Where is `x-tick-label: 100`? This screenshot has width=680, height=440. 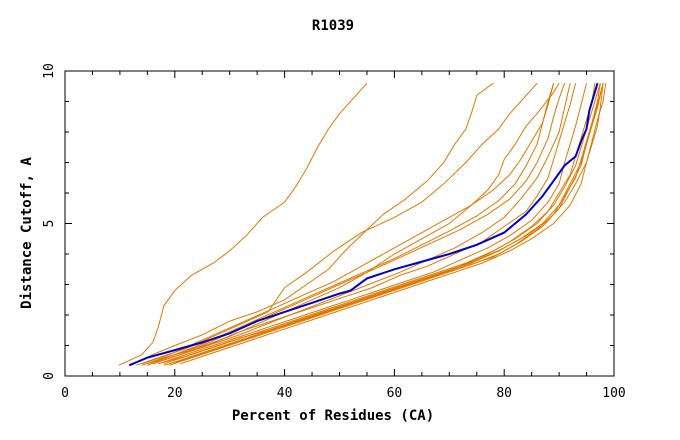 x-tick-label: 100 is located at coordinates (613, 393).